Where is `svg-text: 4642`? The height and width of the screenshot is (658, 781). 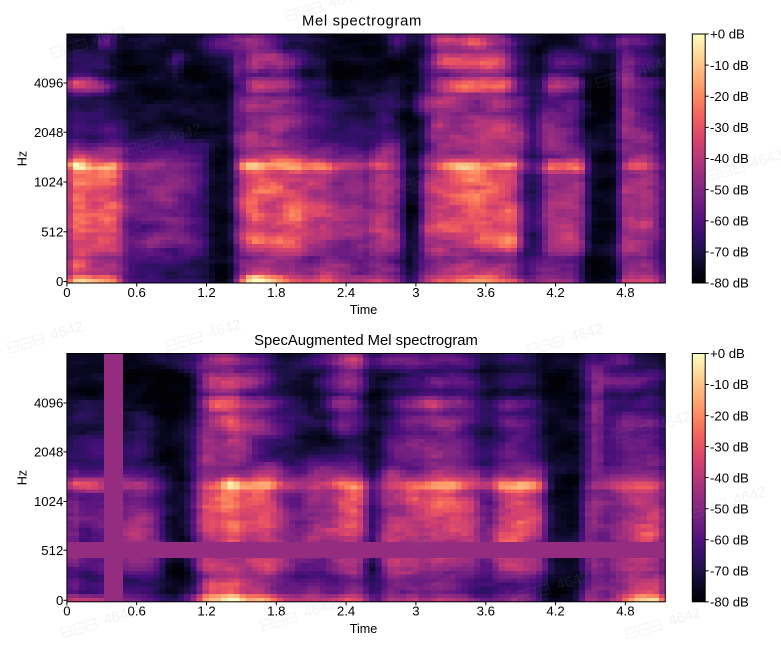 svg-text: 4642 is located at coordinates (344, 6).